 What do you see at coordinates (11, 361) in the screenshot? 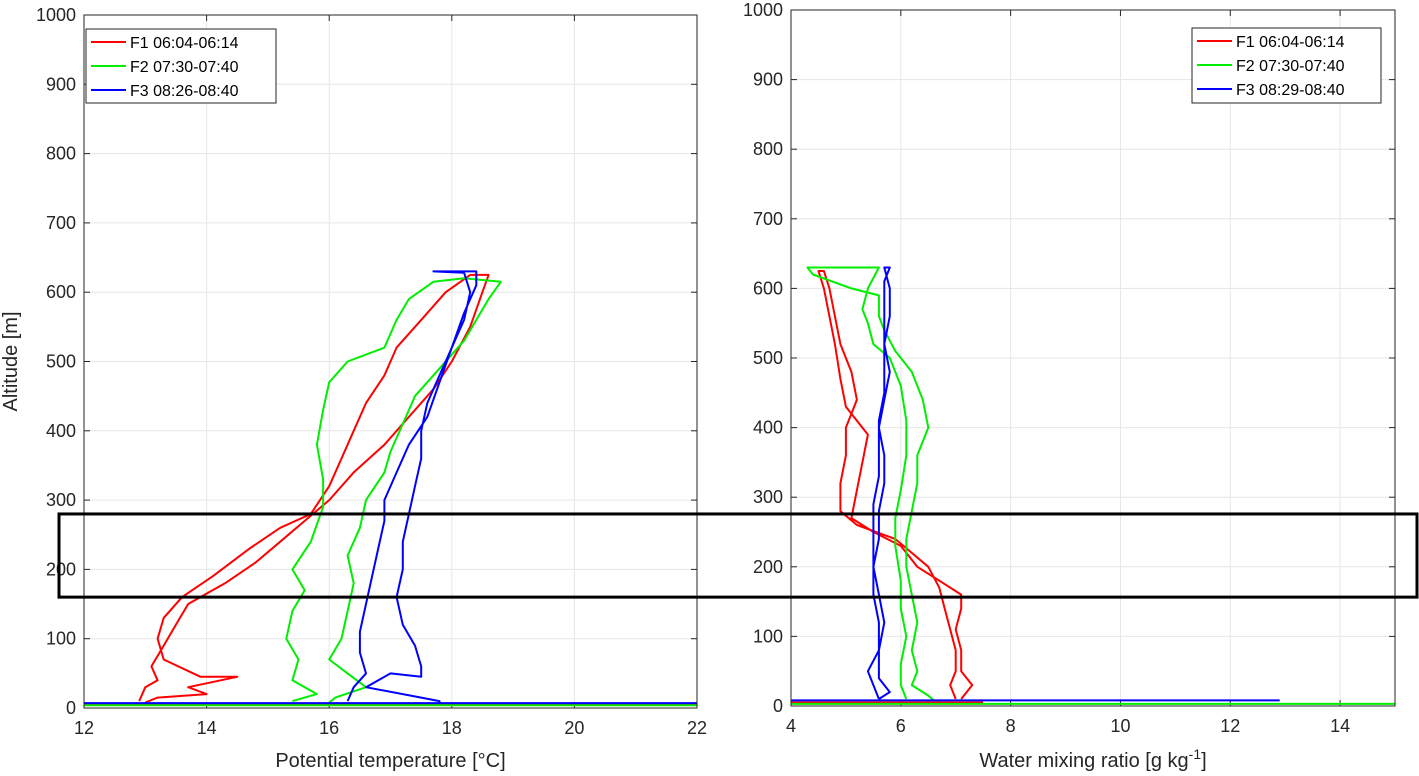
I see `y-axis-label: Altitude [m]` at bounding box center [11, 361].